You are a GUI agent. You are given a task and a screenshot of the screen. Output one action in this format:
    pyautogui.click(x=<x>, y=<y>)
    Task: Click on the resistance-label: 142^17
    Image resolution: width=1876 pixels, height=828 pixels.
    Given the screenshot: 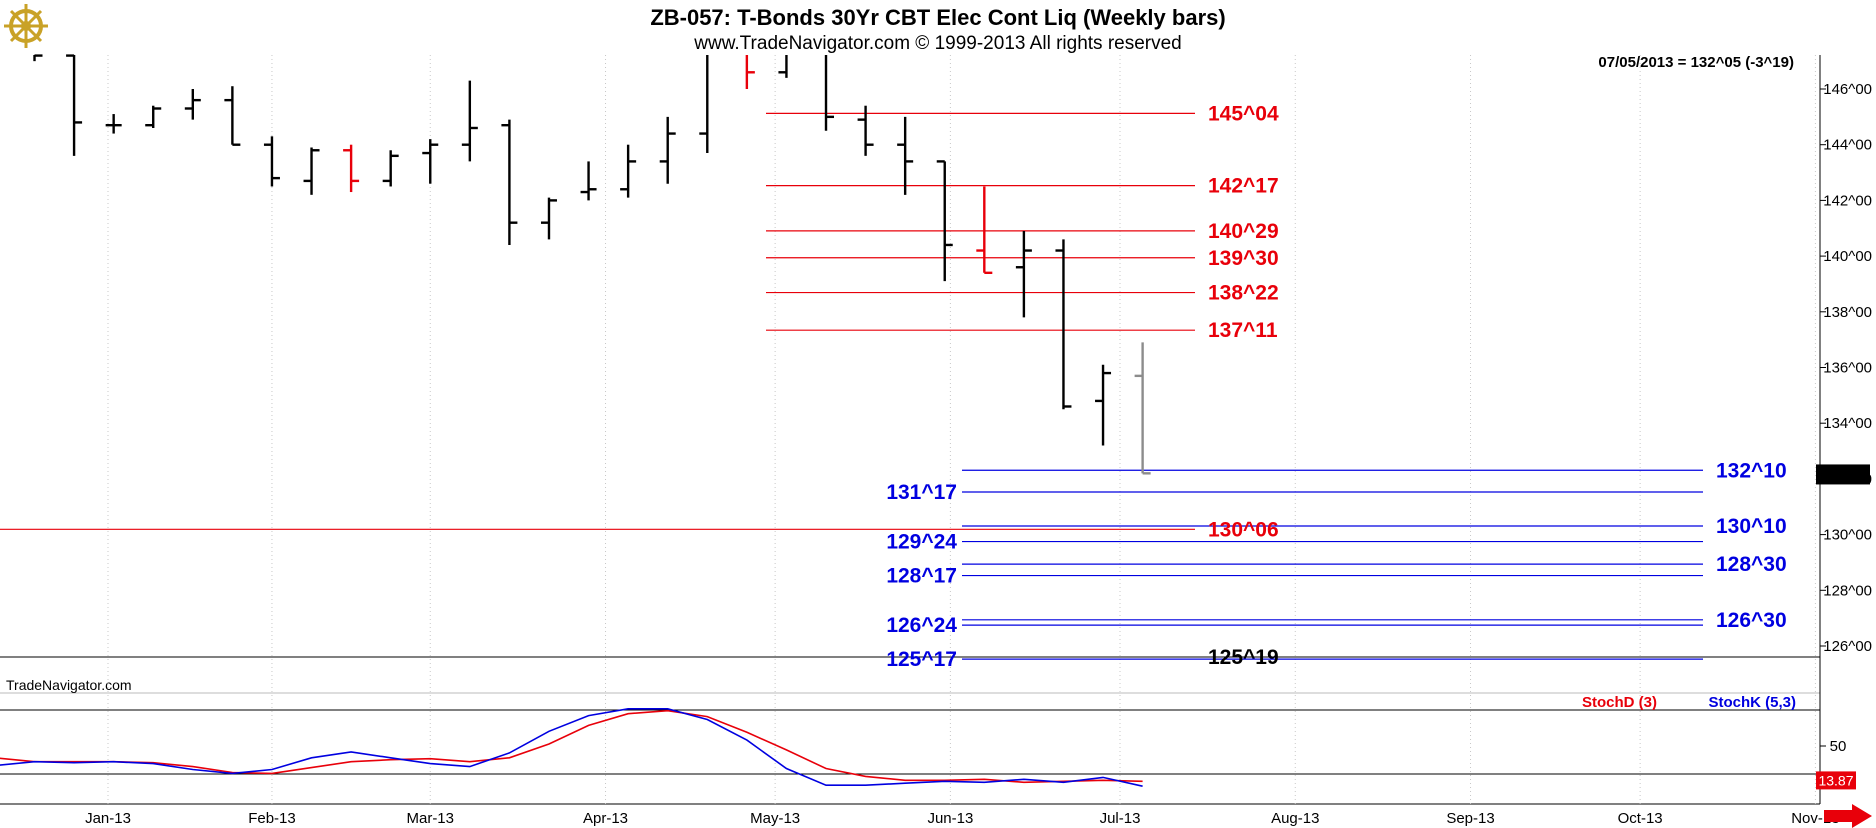 What is the action you would take?
    pyautogui.click(x=1243, y=186)
    